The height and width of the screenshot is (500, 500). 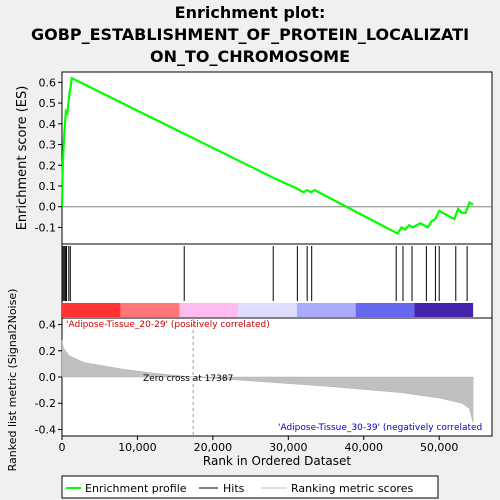 What do you see at coordinates (352, 488) in the screenshot?
I see `legend-ranking-label: Ranking metric scores` at bounding box center [352, 488].